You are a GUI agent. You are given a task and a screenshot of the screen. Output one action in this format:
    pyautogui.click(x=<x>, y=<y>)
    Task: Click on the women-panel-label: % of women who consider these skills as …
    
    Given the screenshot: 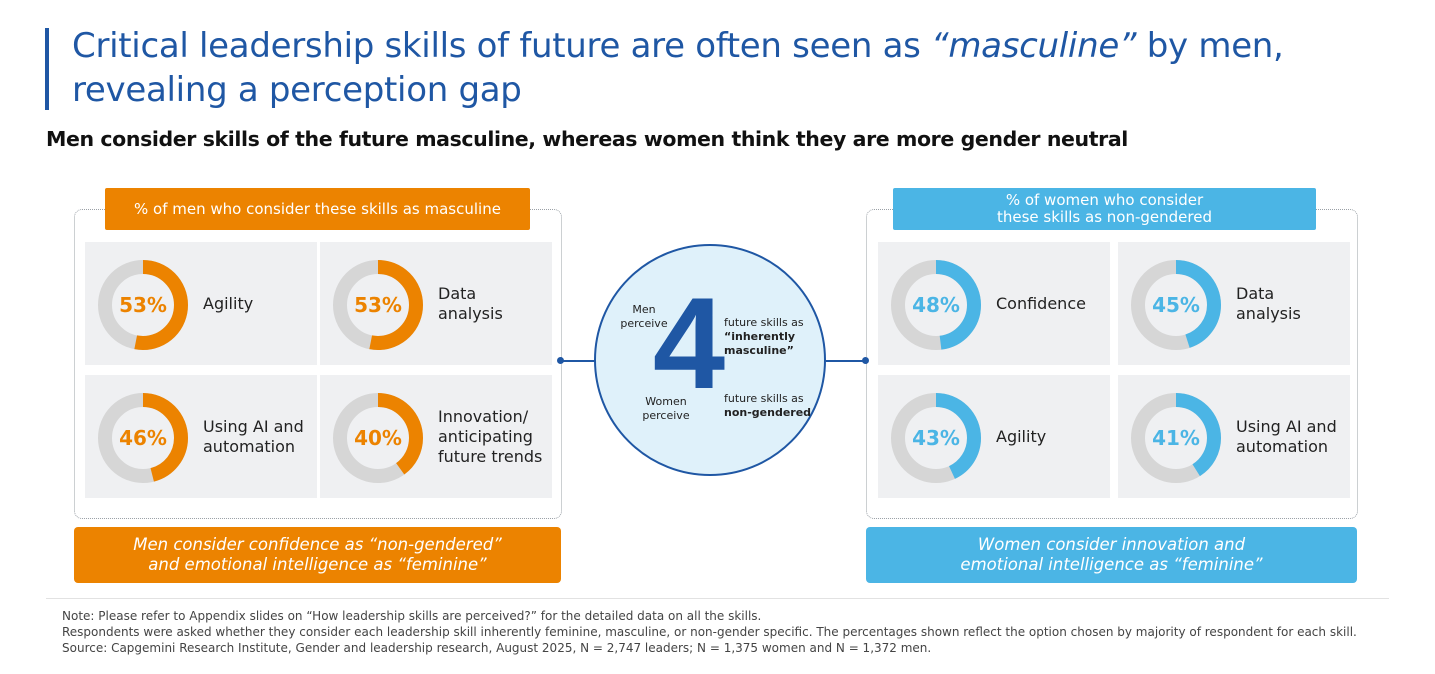 What is the action you would take?
    pyautogui.click(x=1104, y=209)
    